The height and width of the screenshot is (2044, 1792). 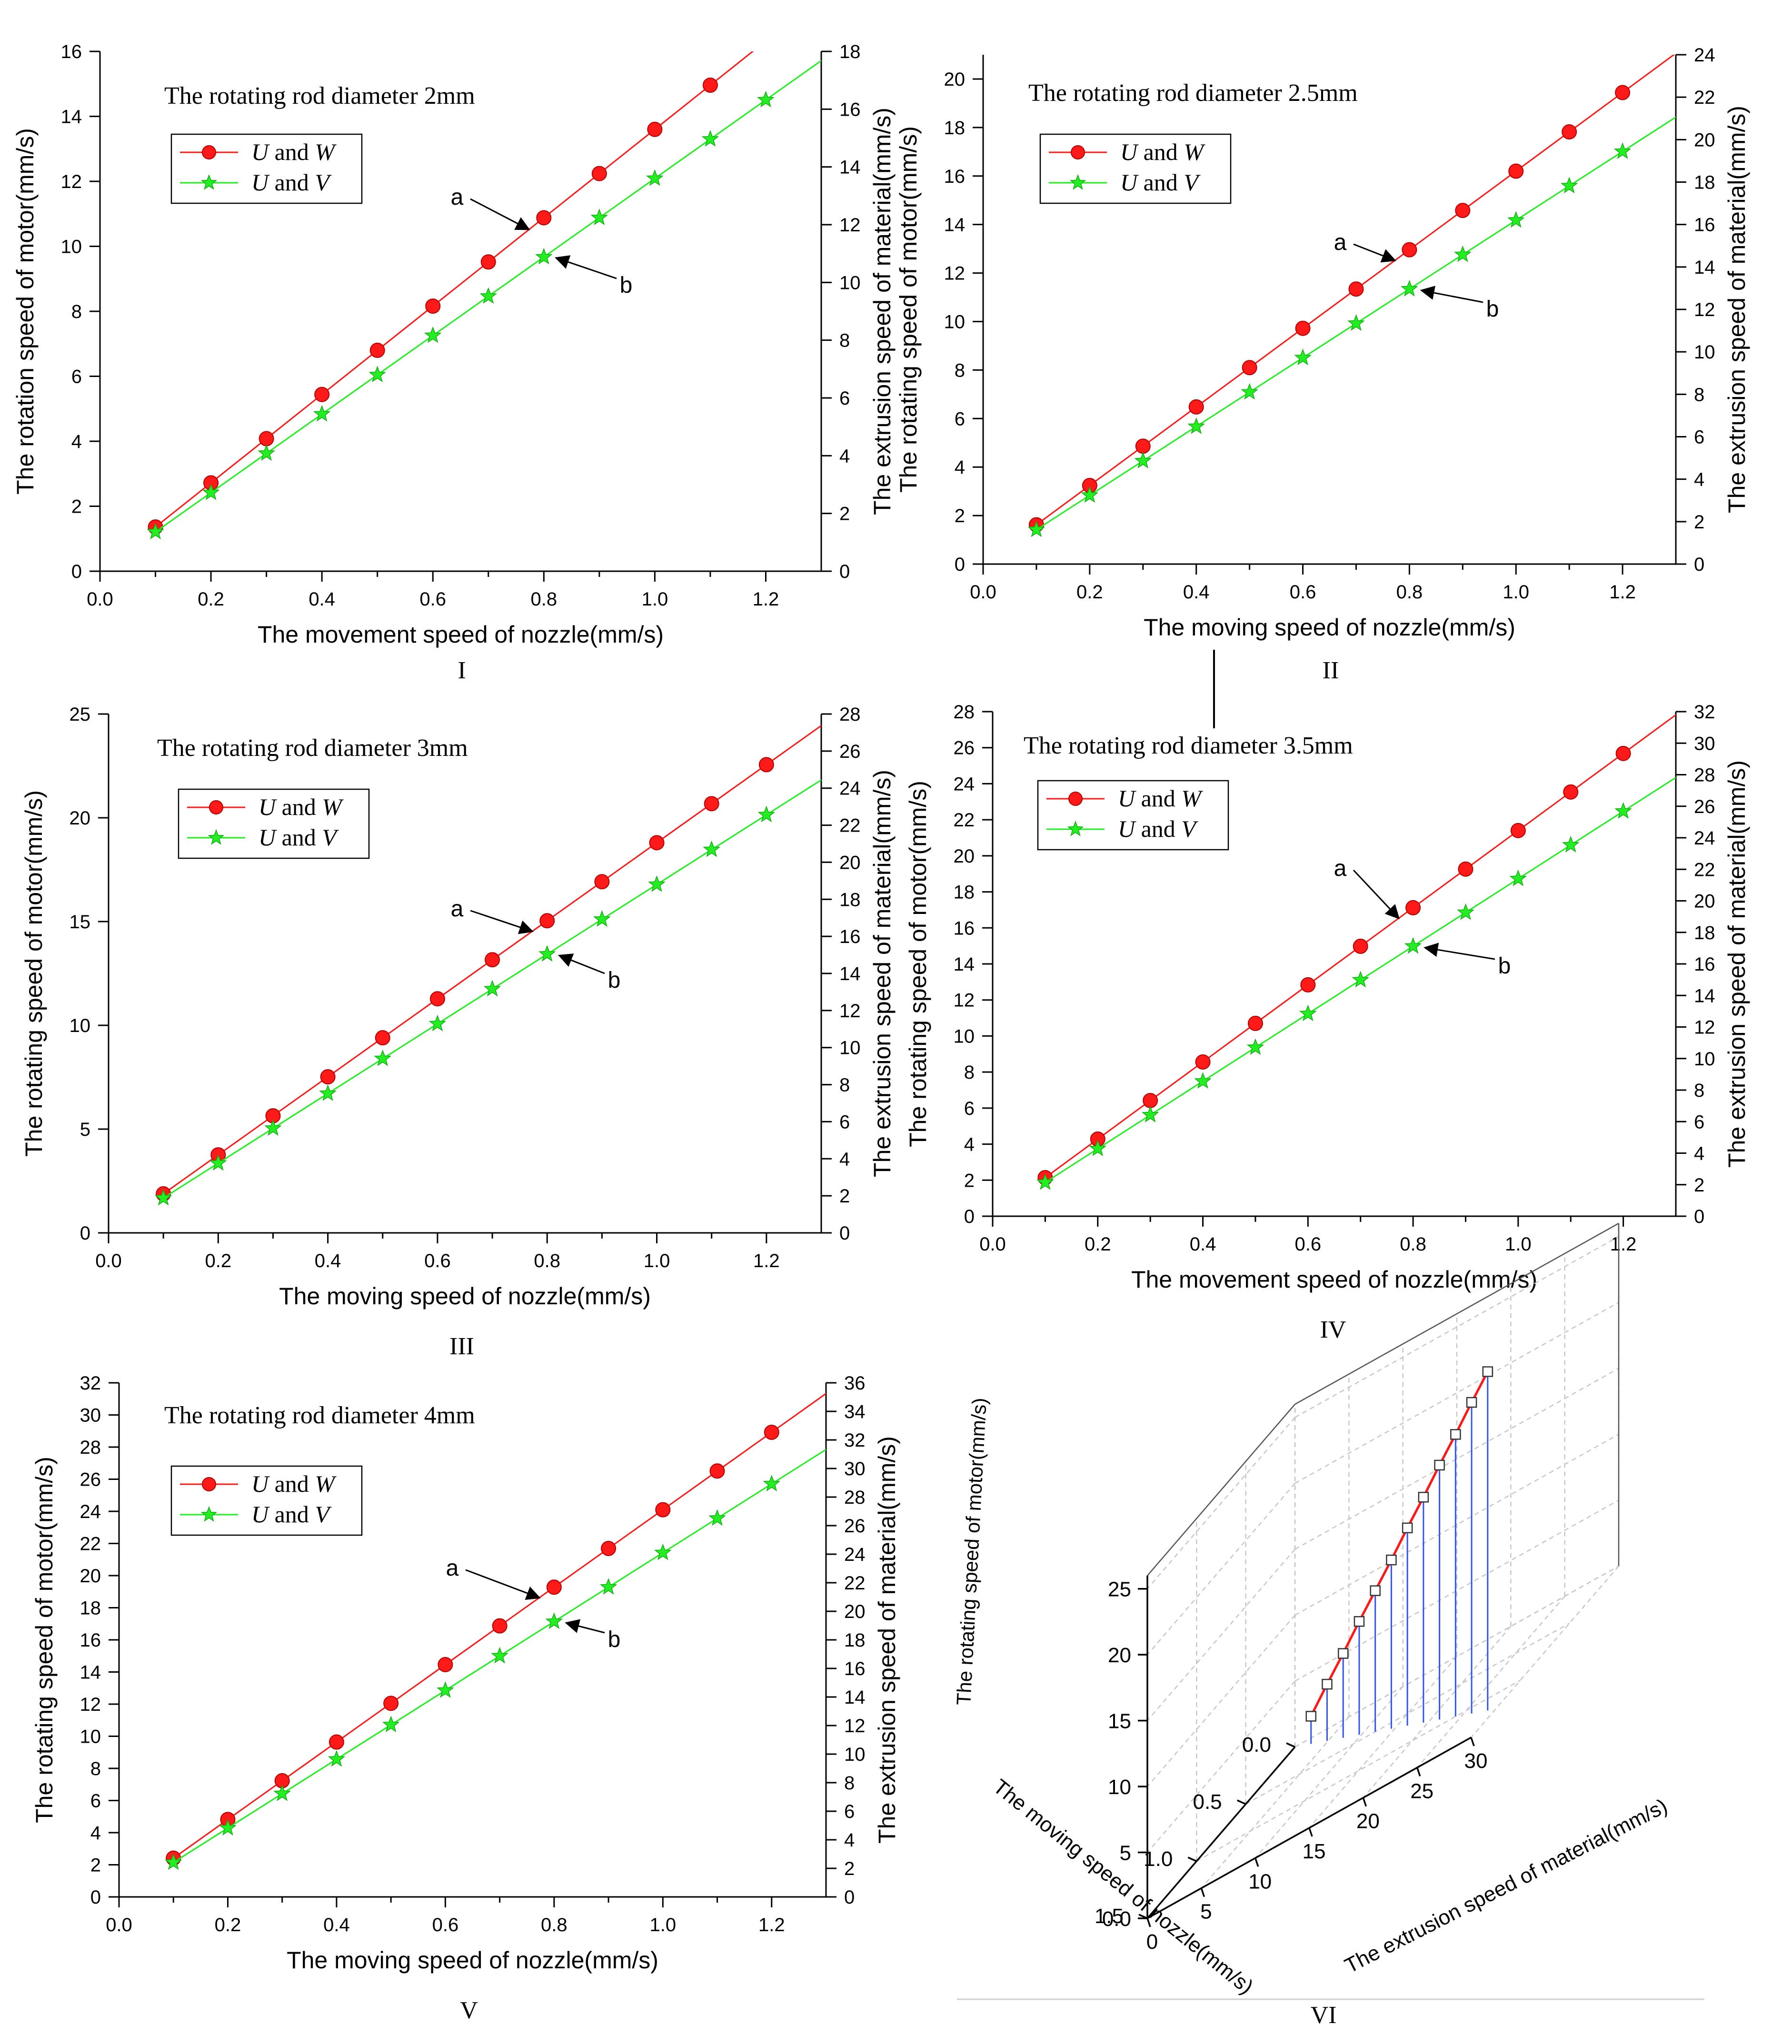 What do you see at coordinates (964, 784) in the screenshot?
I see `y-left-tick-label: 24` at bounding box center [964, 784].